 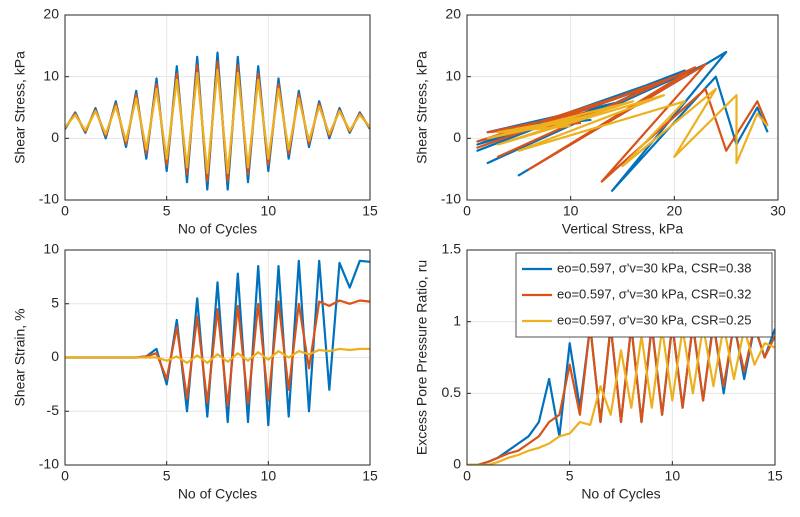 I want to click on x-axis-label: Vertical Stress, kPa, so click(x=623, y=229).